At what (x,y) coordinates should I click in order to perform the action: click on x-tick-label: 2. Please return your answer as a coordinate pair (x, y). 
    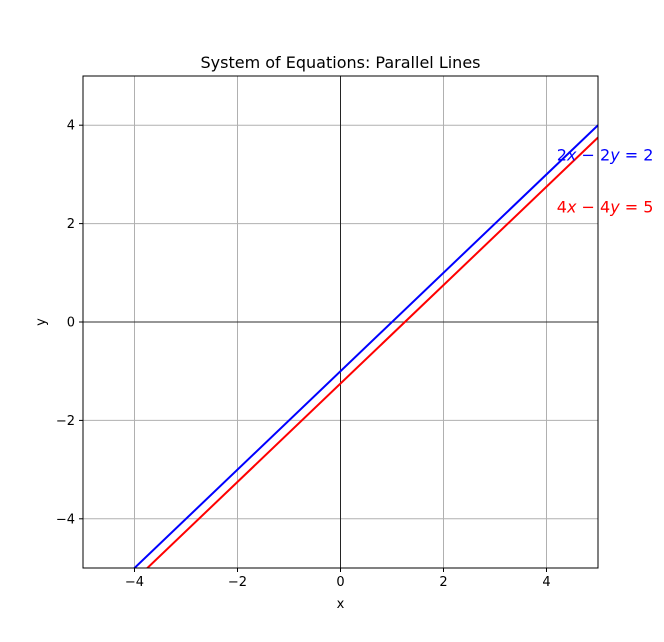
    Looking at the image, I should click on (443, 582).